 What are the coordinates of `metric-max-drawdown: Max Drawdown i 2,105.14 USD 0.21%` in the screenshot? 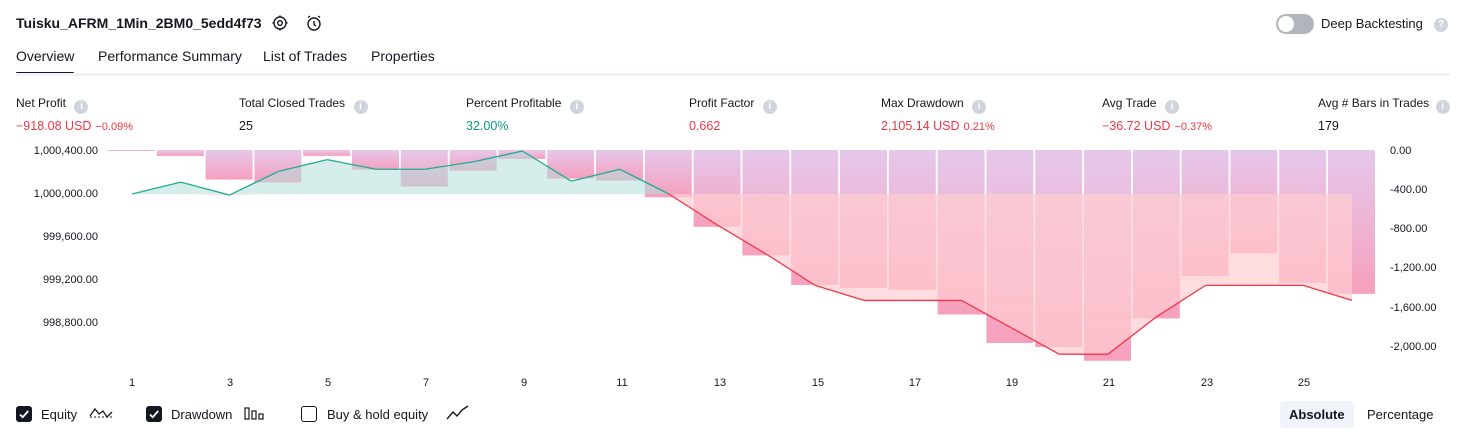 It's located at (938, 113).